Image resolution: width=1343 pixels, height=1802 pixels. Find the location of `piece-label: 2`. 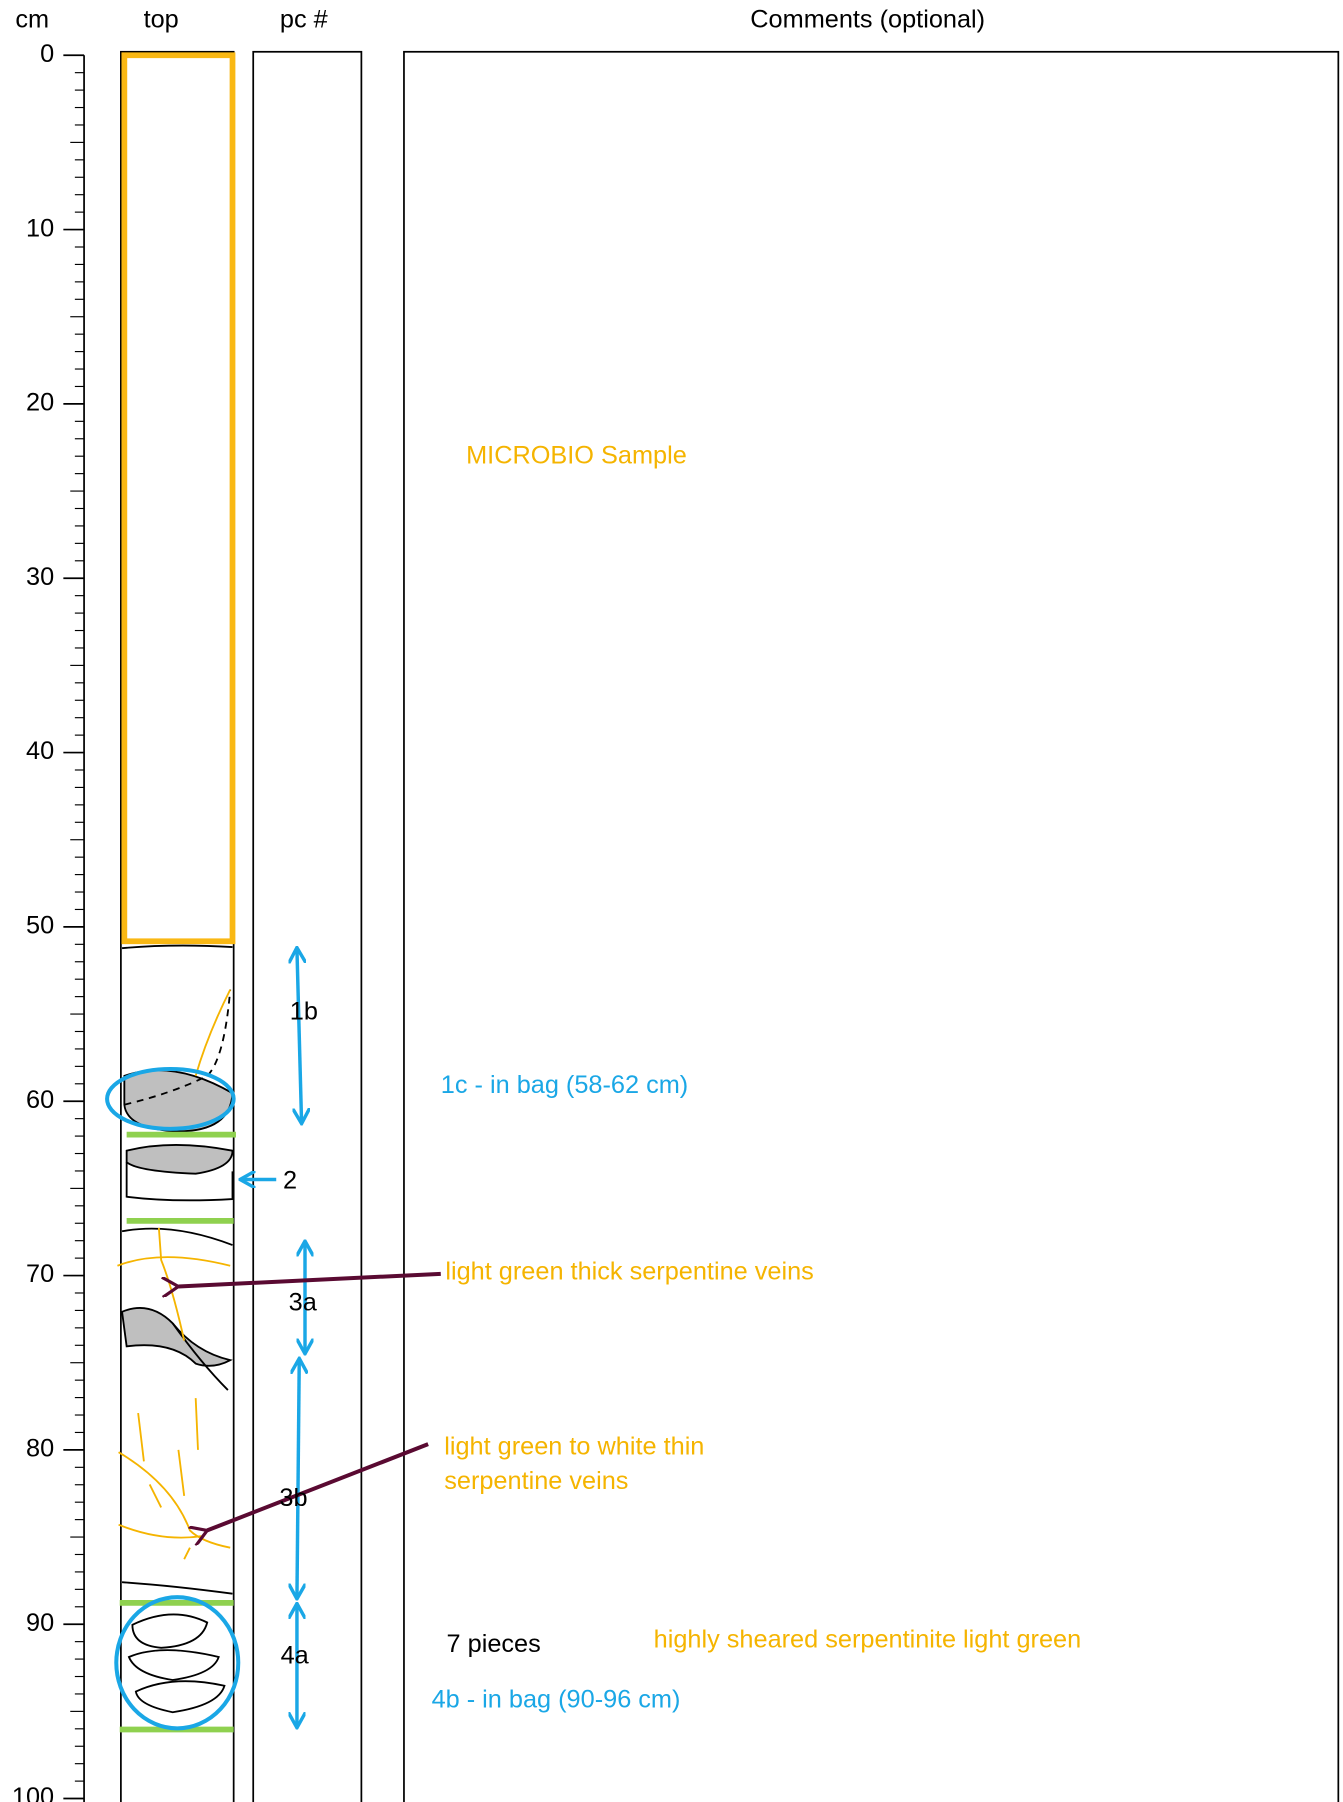

piece-label: 2 is located at coordinates (290, 1180).